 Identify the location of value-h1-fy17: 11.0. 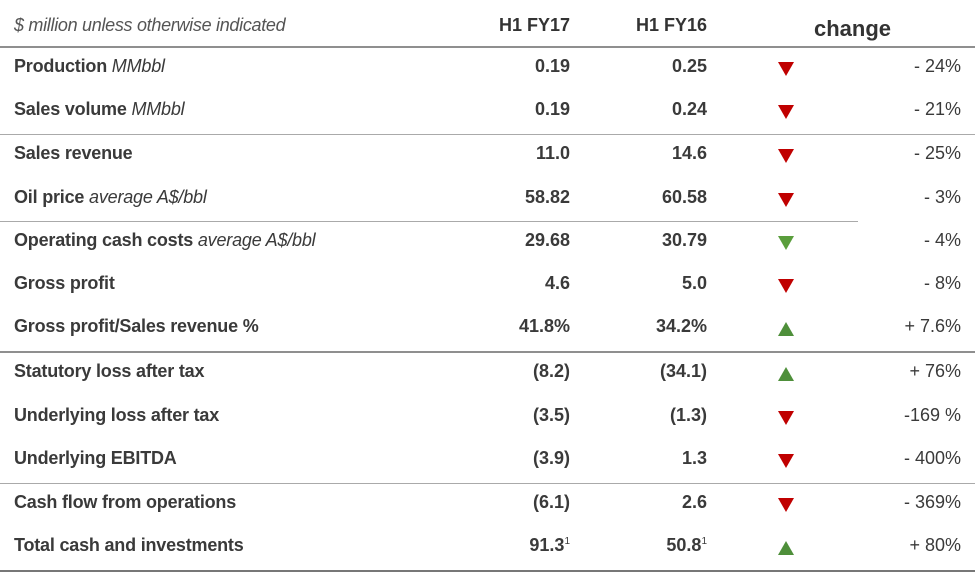
(552, 153).